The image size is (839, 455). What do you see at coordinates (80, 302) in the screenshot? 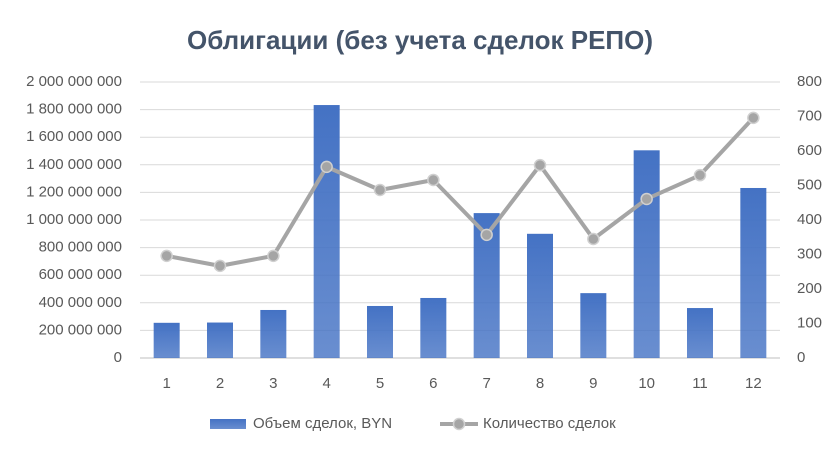
I see `y-tick-label: 400 000 000` at bounding box center [80, 302].